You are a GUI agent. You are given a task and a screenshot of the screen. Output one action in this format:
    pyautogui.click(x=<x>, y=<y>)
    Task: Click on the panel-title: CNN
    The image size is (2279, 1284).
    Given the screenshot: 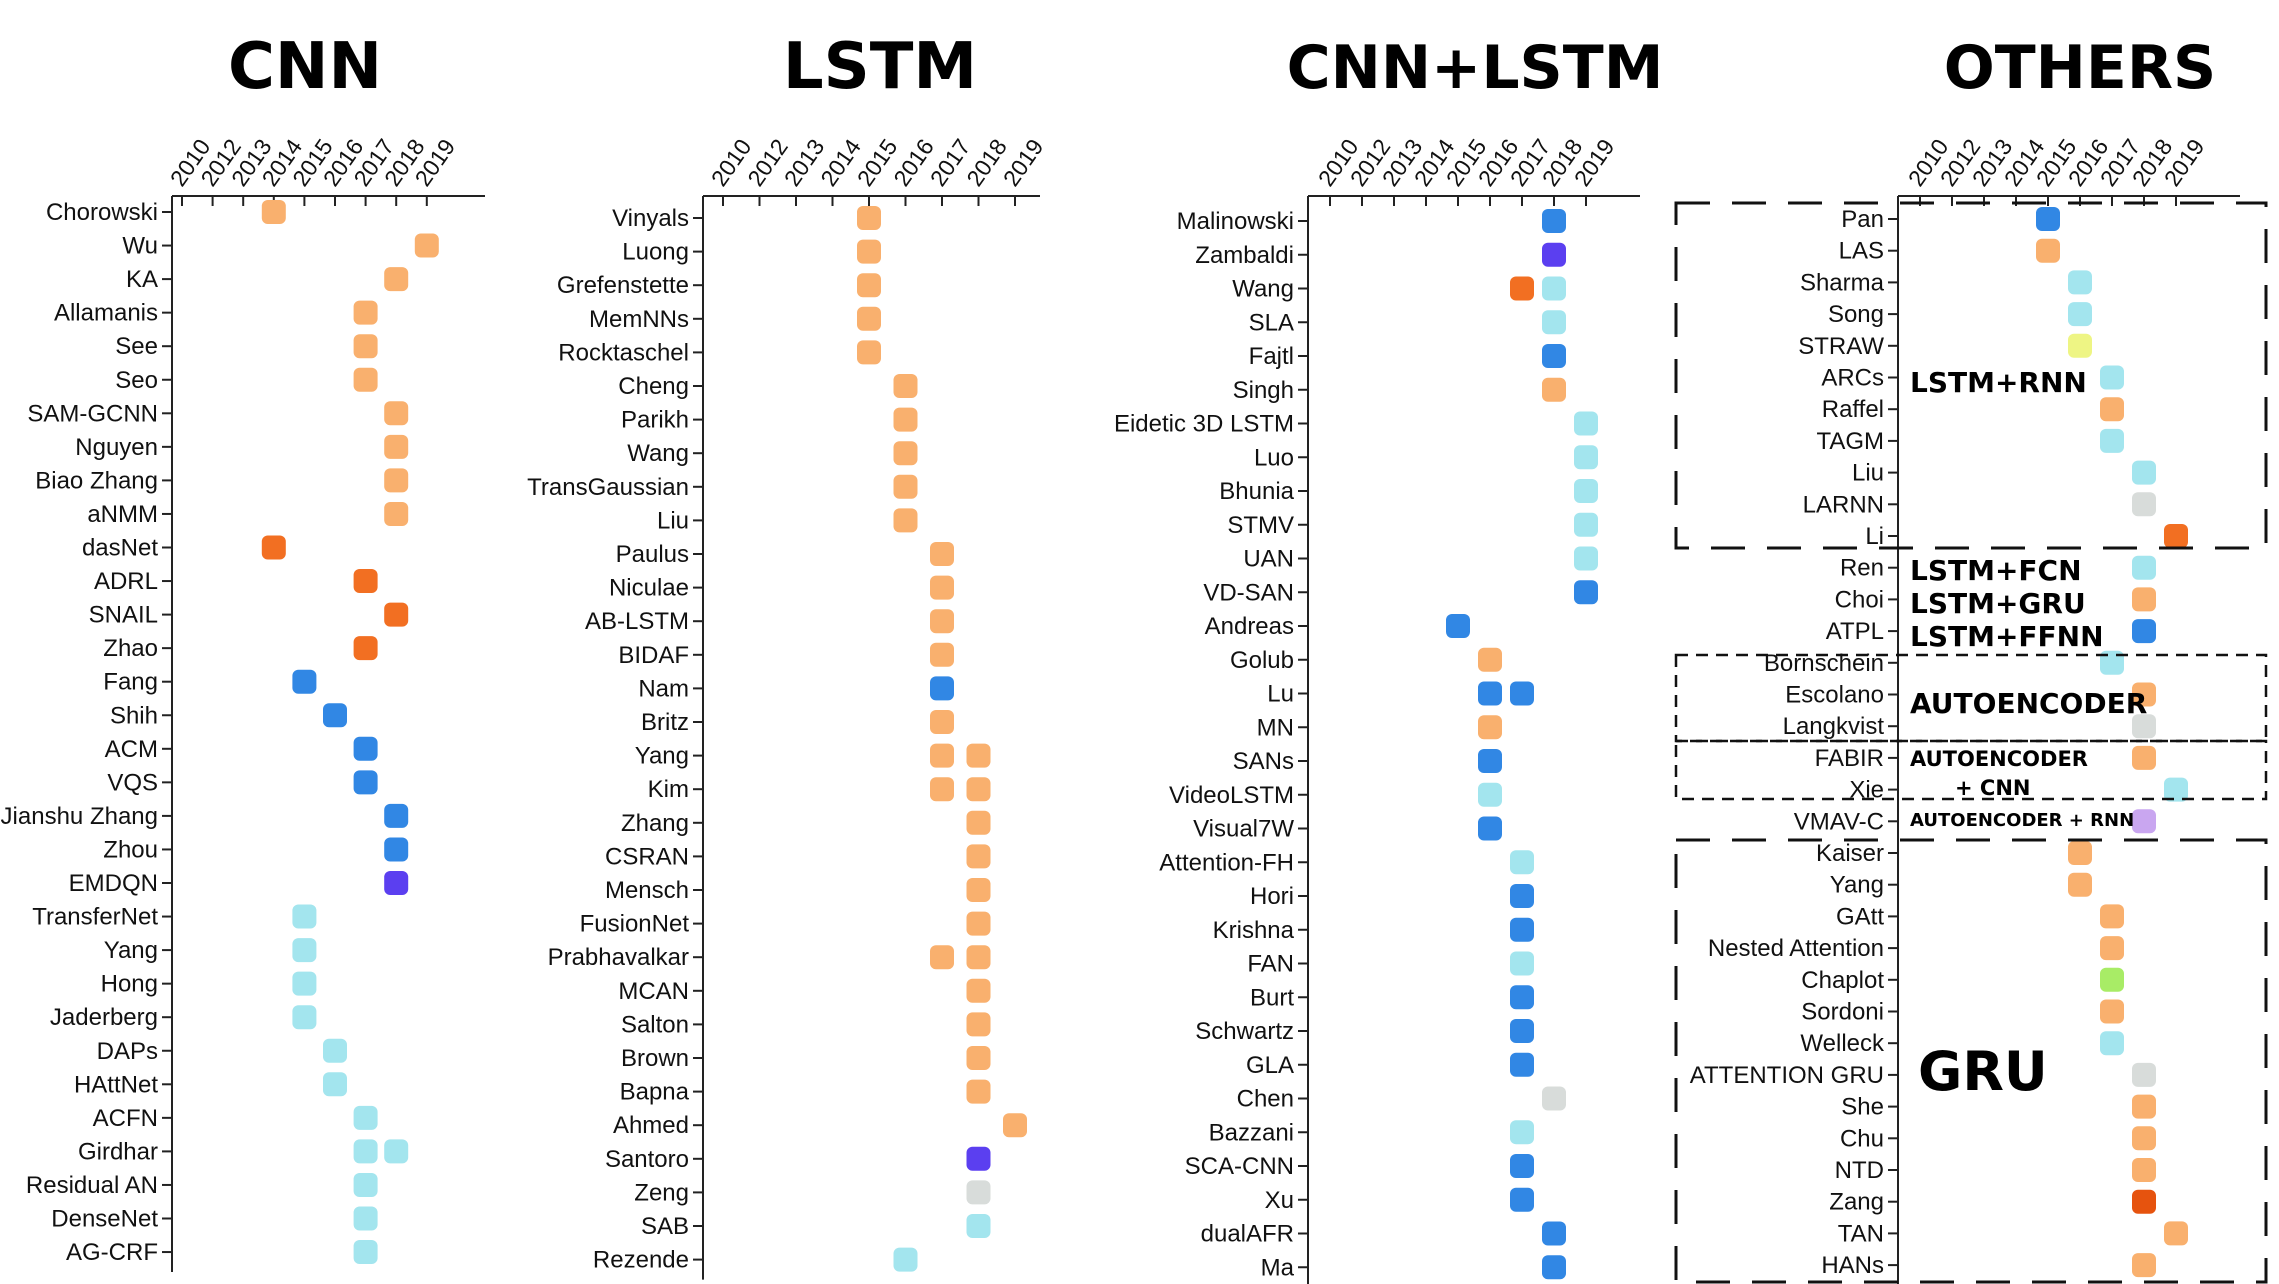 What is the action you would take?
    pyautogui.click(x=305, y=67)
    